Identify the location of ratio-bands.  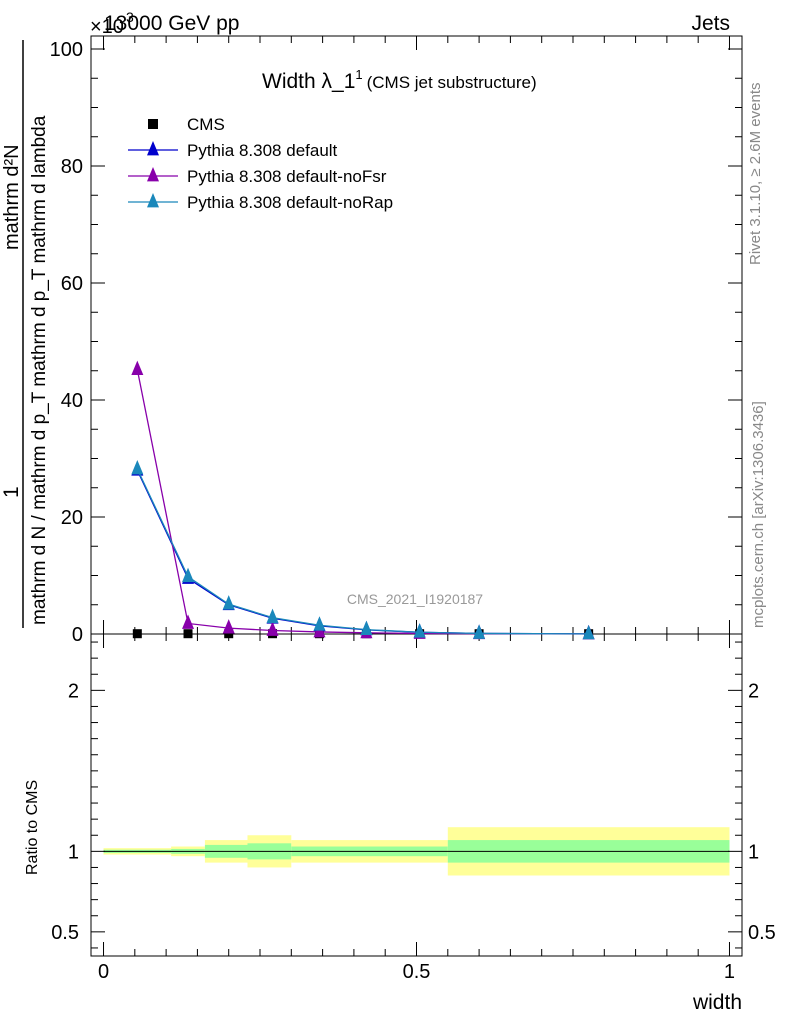
(416, 851).